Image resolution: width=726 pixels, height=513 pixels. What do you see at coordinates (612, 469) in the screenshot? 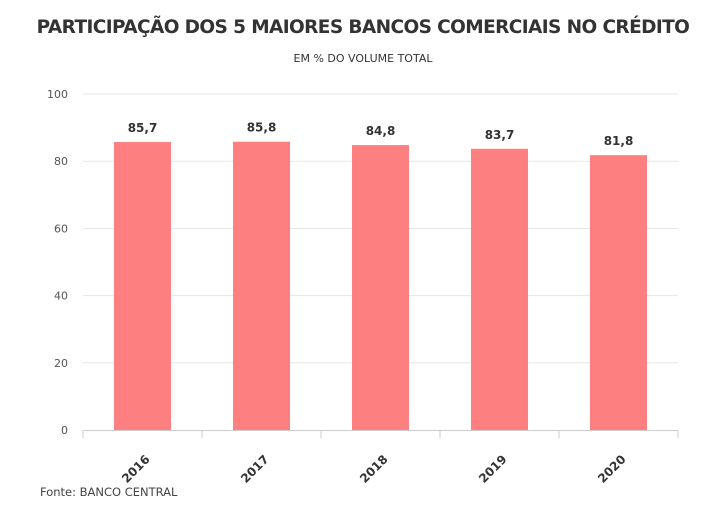
I see `x-tick-label: 2020` at bounding box center [612, 469].